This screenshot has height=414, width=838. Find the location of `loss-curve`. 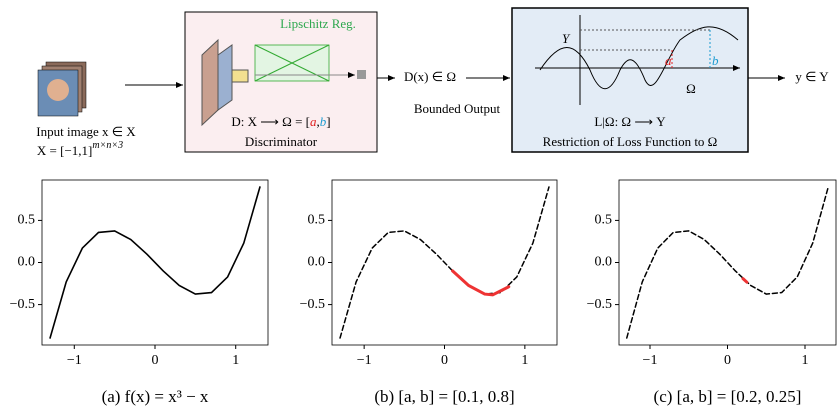

loss-curve is located at coordinates (639, 58).